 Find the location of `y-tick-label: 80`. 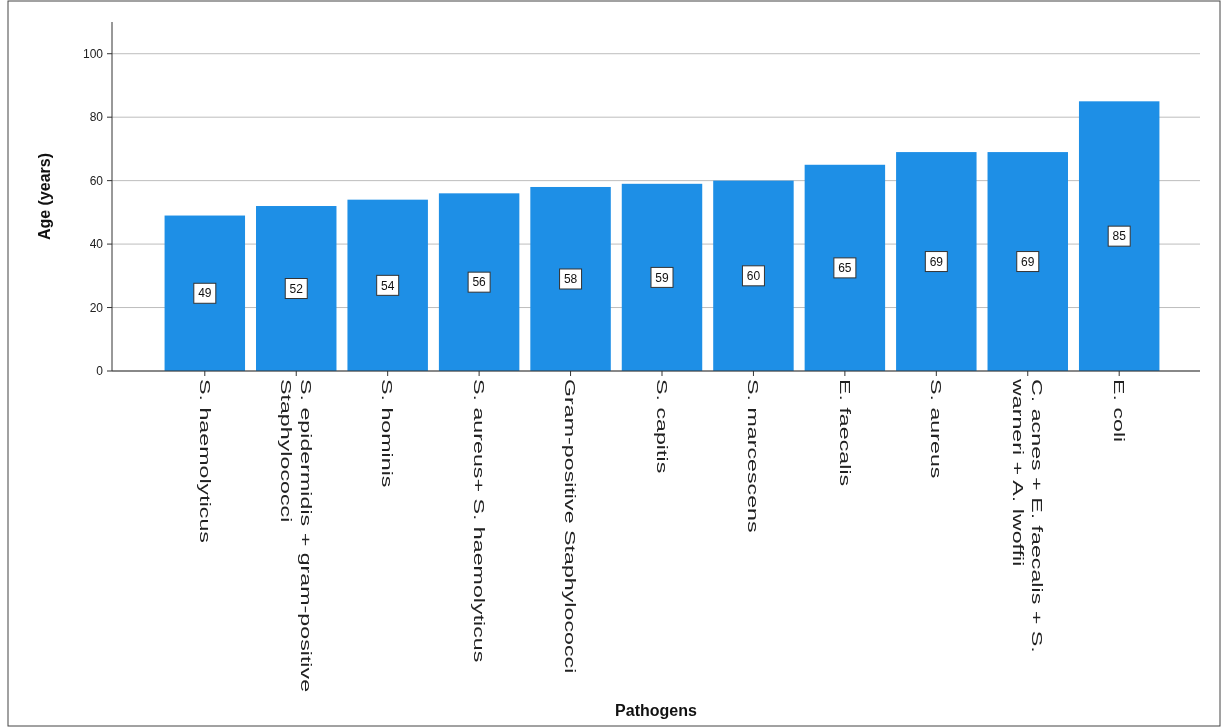

y-tick-label: 80 is located at coordinates (96, 117).